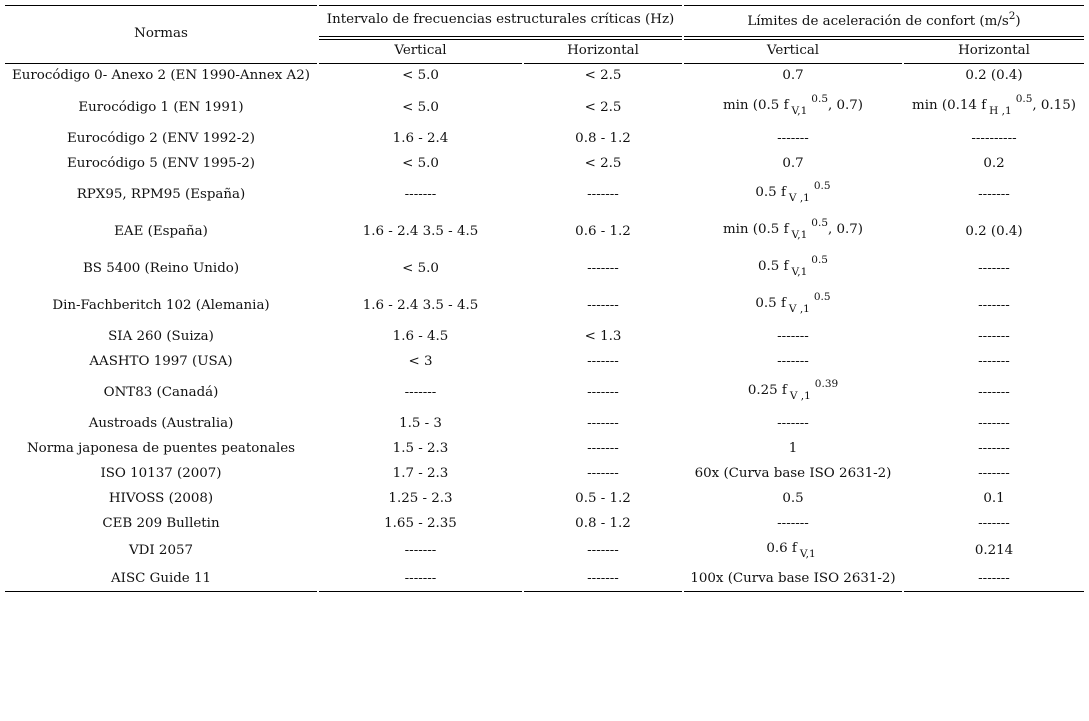 Image resolution: width=1089 pixels, height=721 pixels. What do you see at coordinates (994, 50) in the screenshot?
I see `header-acc-horizontal: Horizontal` at bounding box center [994, 50].